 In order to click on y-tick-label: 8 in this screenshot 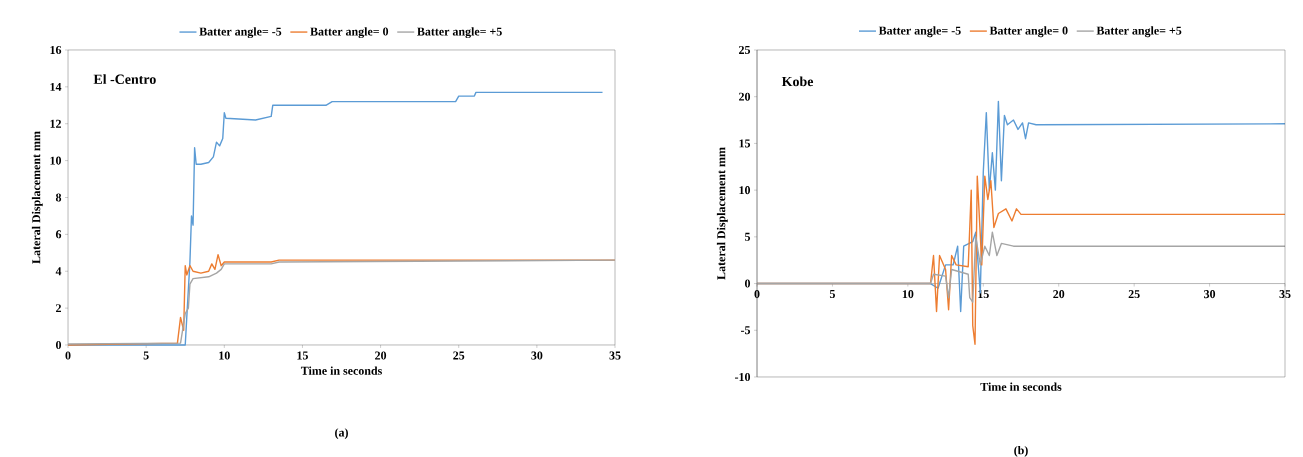, I will do `click(58, 197)`.